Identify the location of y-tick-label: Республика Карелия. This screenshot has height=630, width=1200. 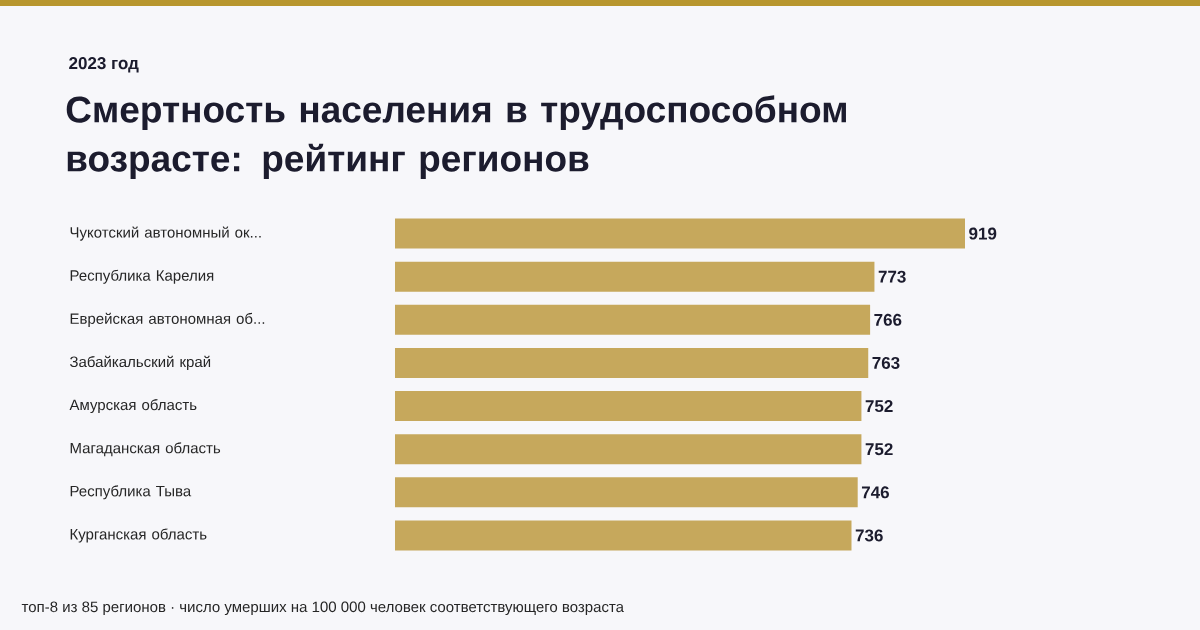
(142, 276).